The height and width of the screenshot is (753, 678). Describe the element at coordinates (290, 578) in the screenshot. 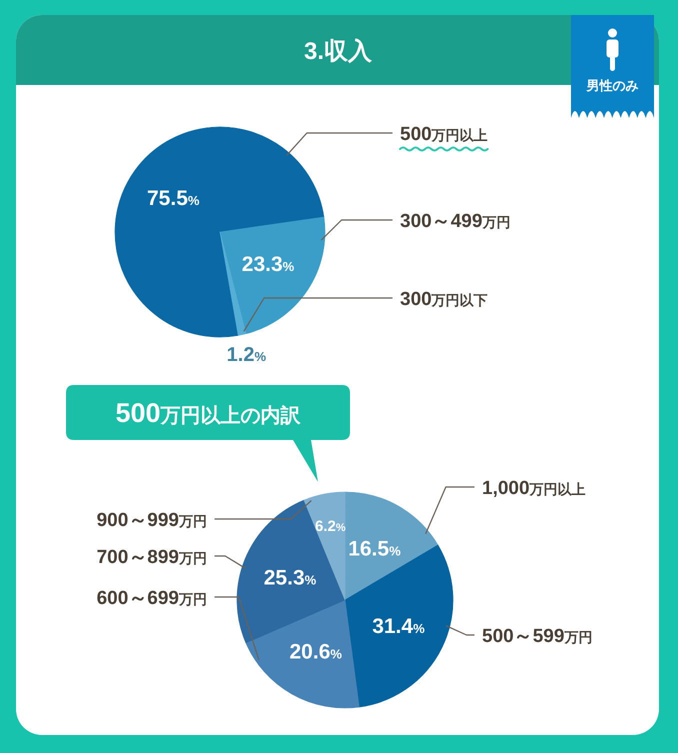

I see `data-label: 25.3%` at that location.